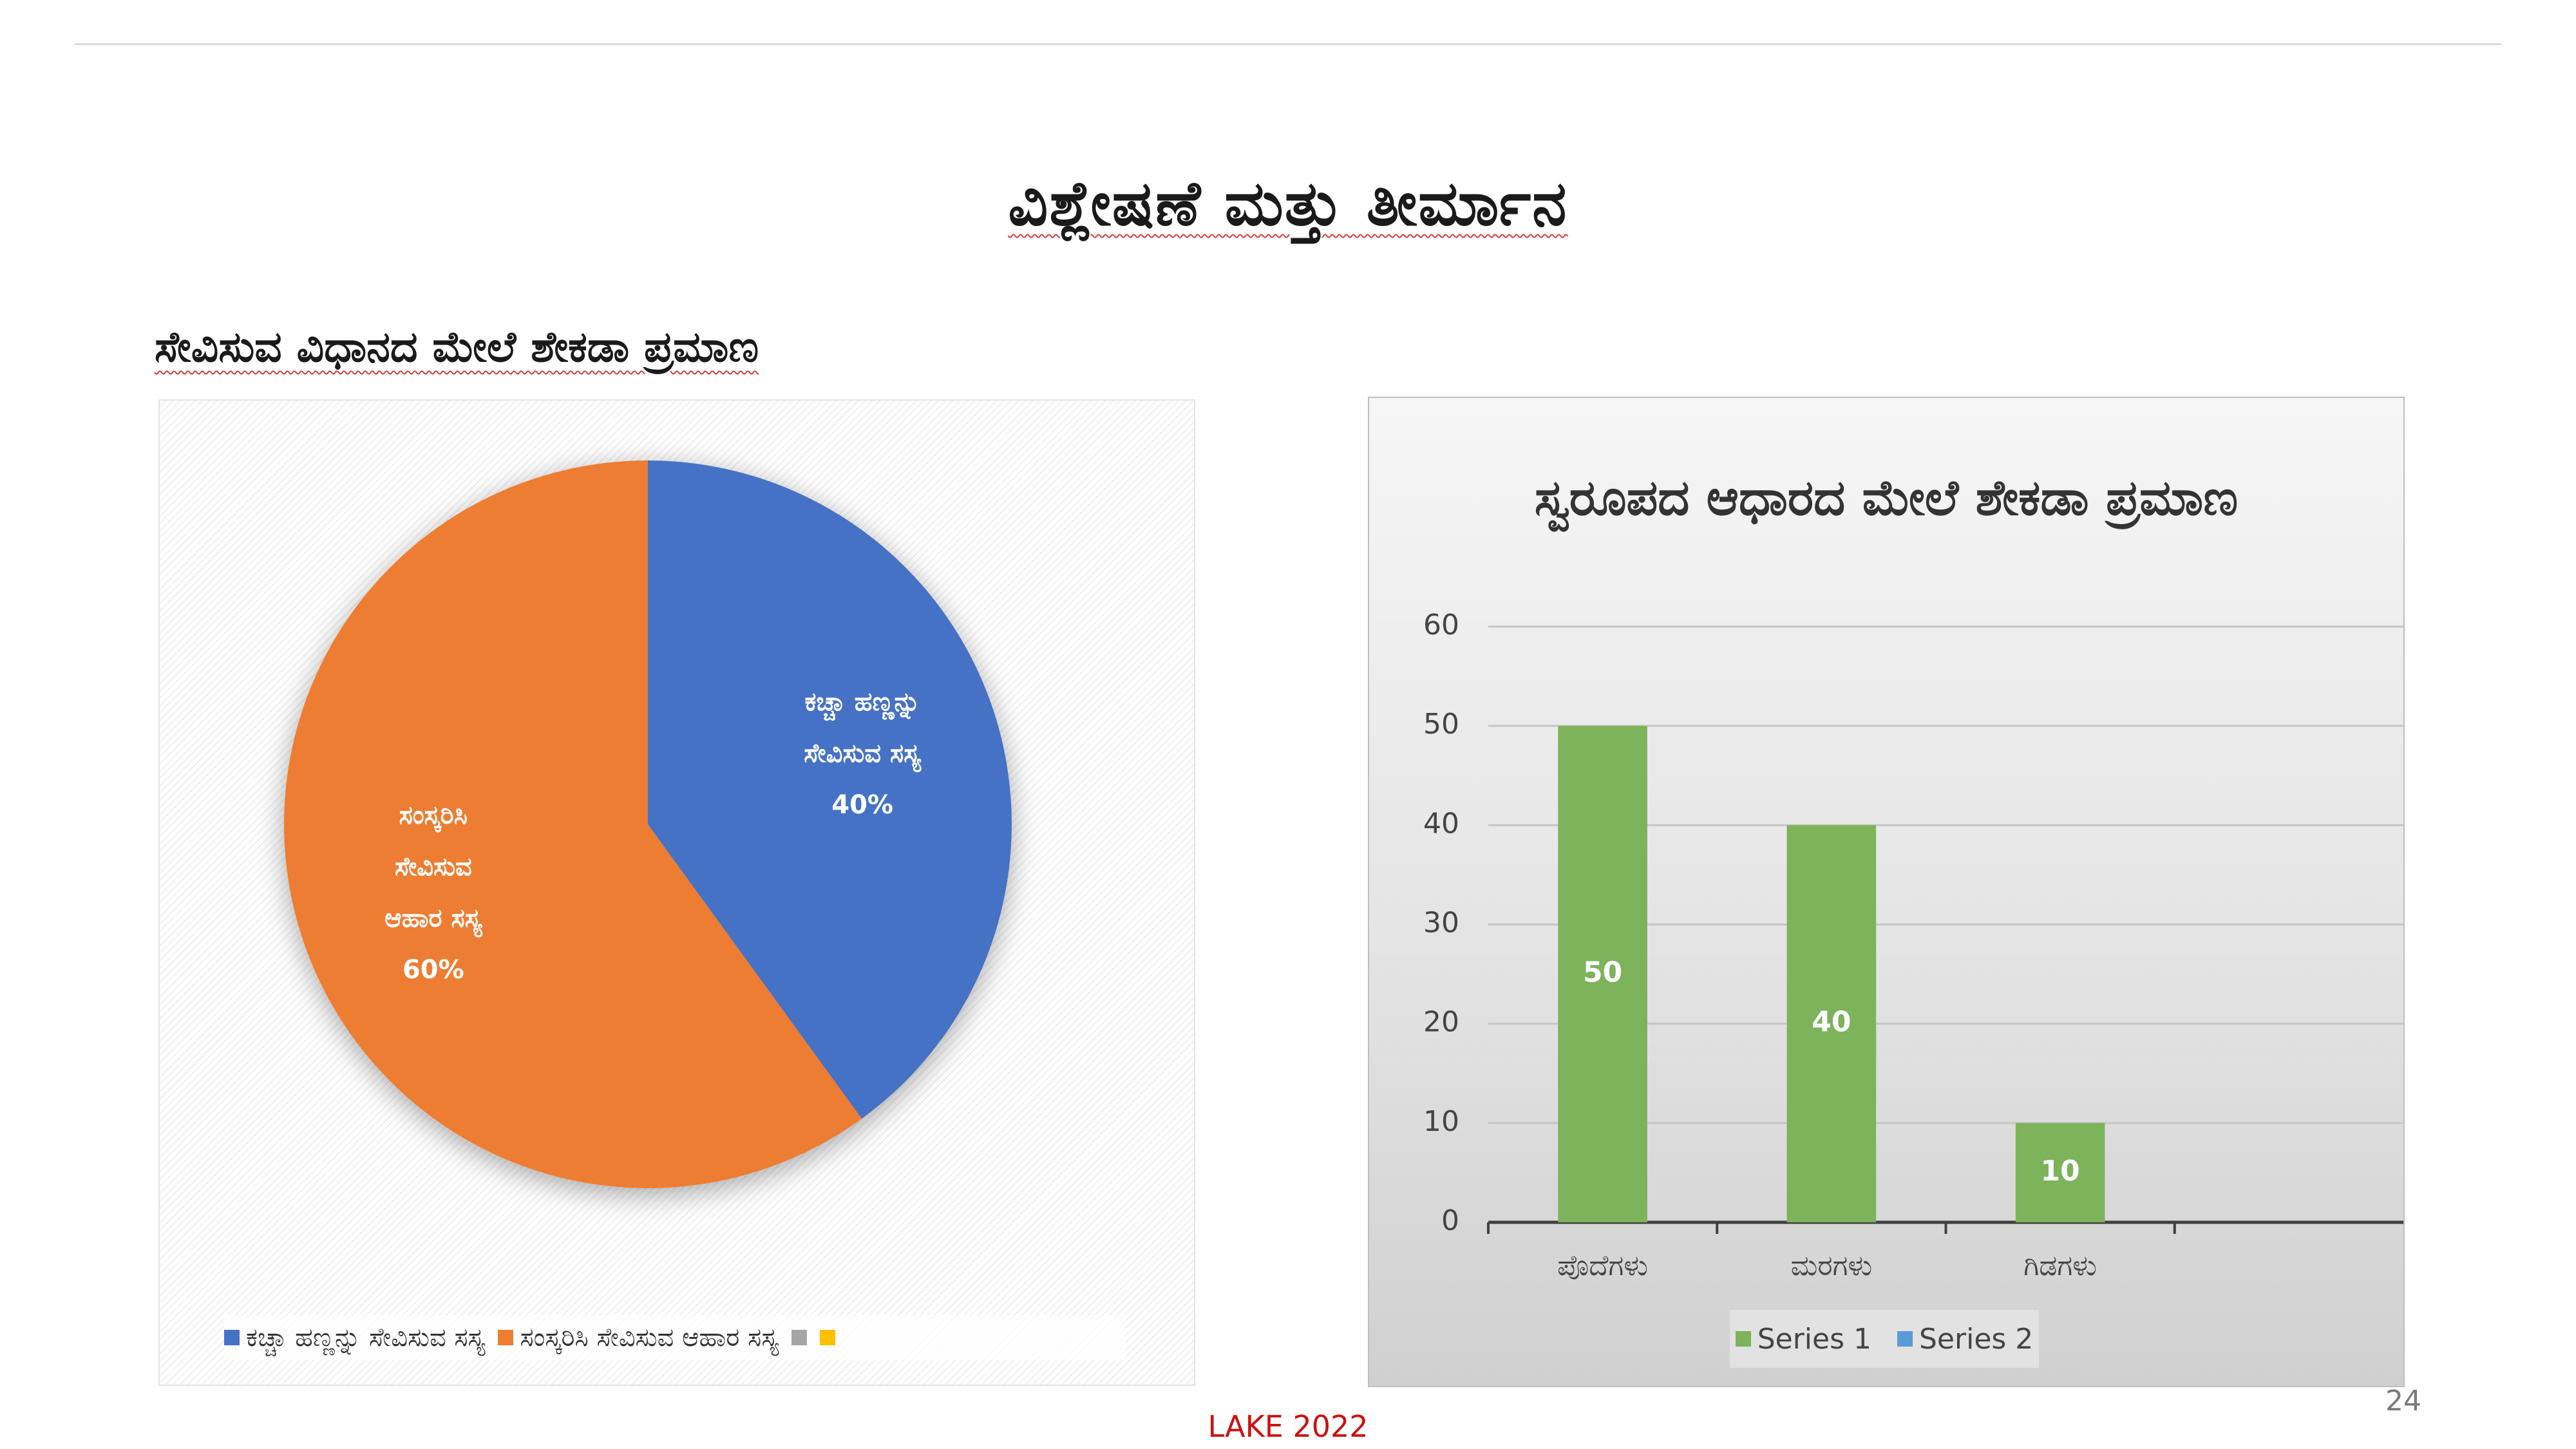 Image resolution: width=2576 pixels, height=1449 pixels. I want to click on footer-text: LAKE 2022, so click(1288, 1426).